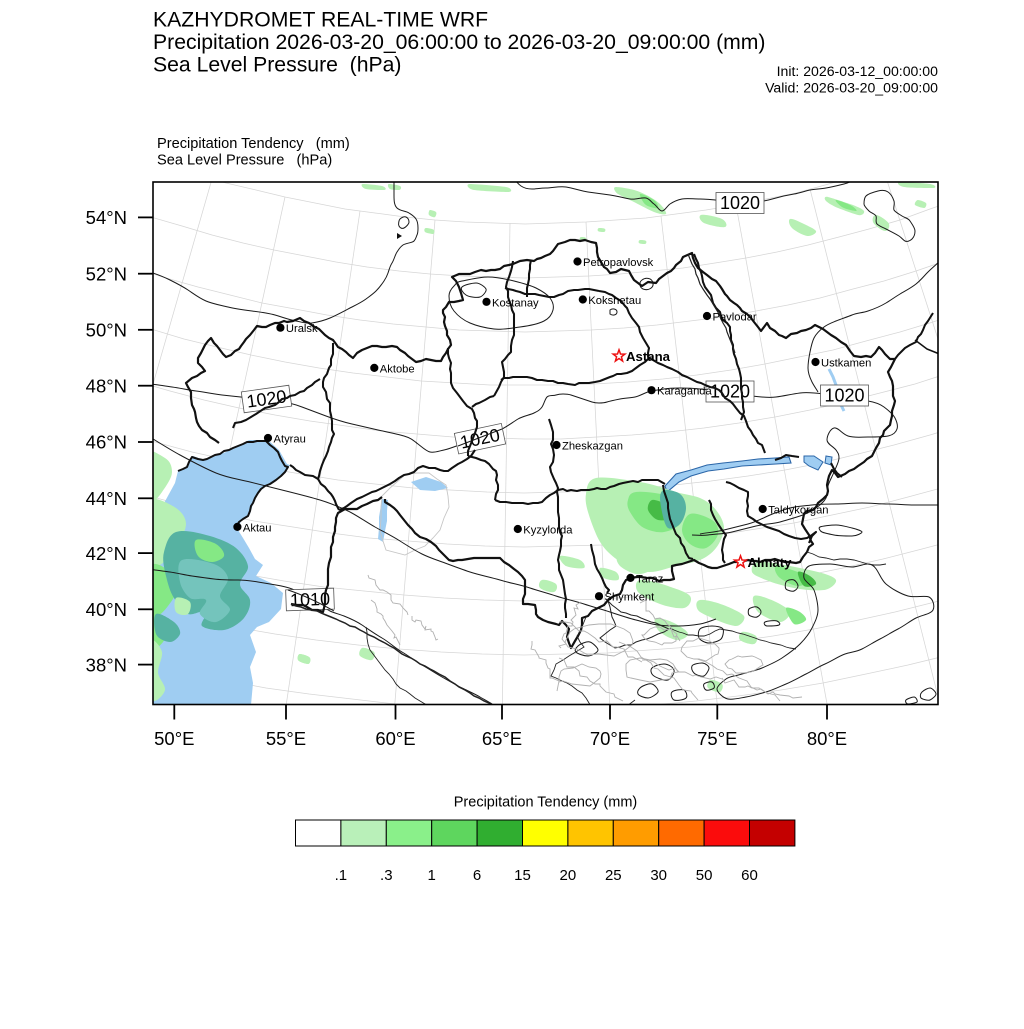 This screenshot has height=1029, width=1024. Describe the element at coordinates (613, 875) in the screenshot. I see `svg-text: 25` at that location.